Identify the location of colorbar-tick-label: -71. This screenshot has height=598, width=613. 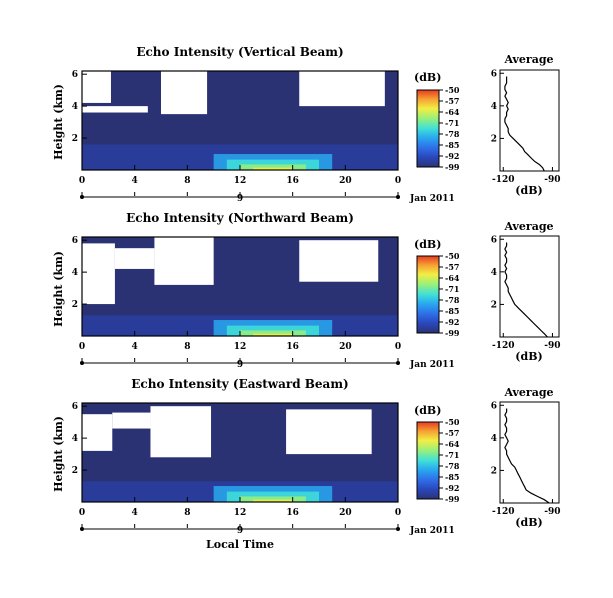
(452, 455).